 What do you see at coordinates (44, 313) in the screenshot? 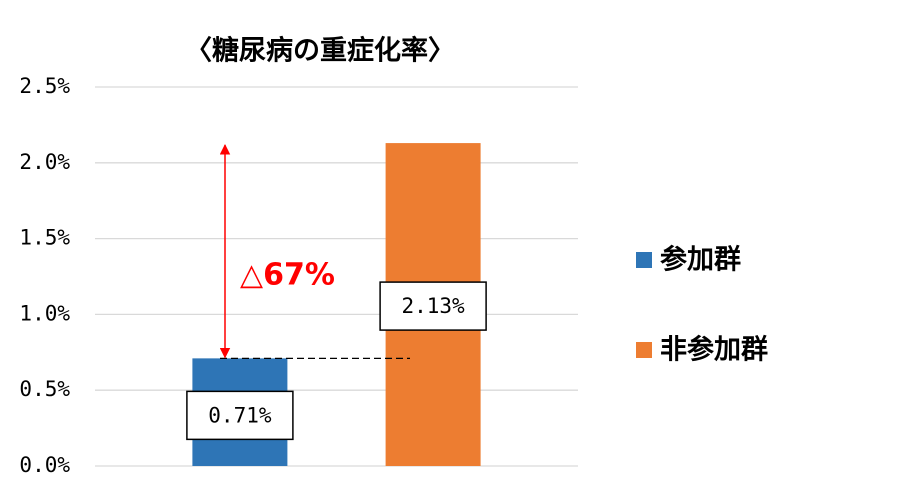
I see `y-tick-label: 1.0%` at bounding box center [44, 313].